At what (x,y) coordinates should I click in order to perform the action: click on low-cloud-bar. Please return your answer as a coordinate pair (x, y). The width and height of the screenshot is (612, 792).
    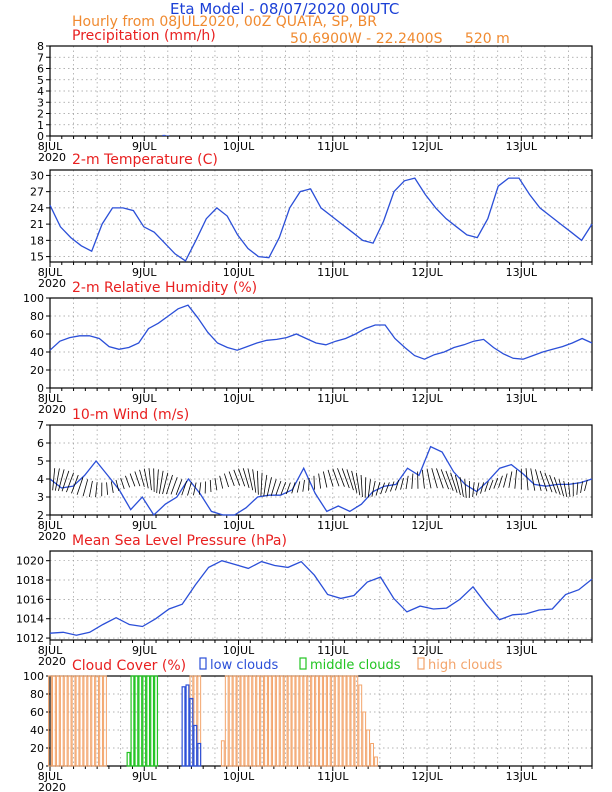
    Looking at the image, I should click on (199, 754).